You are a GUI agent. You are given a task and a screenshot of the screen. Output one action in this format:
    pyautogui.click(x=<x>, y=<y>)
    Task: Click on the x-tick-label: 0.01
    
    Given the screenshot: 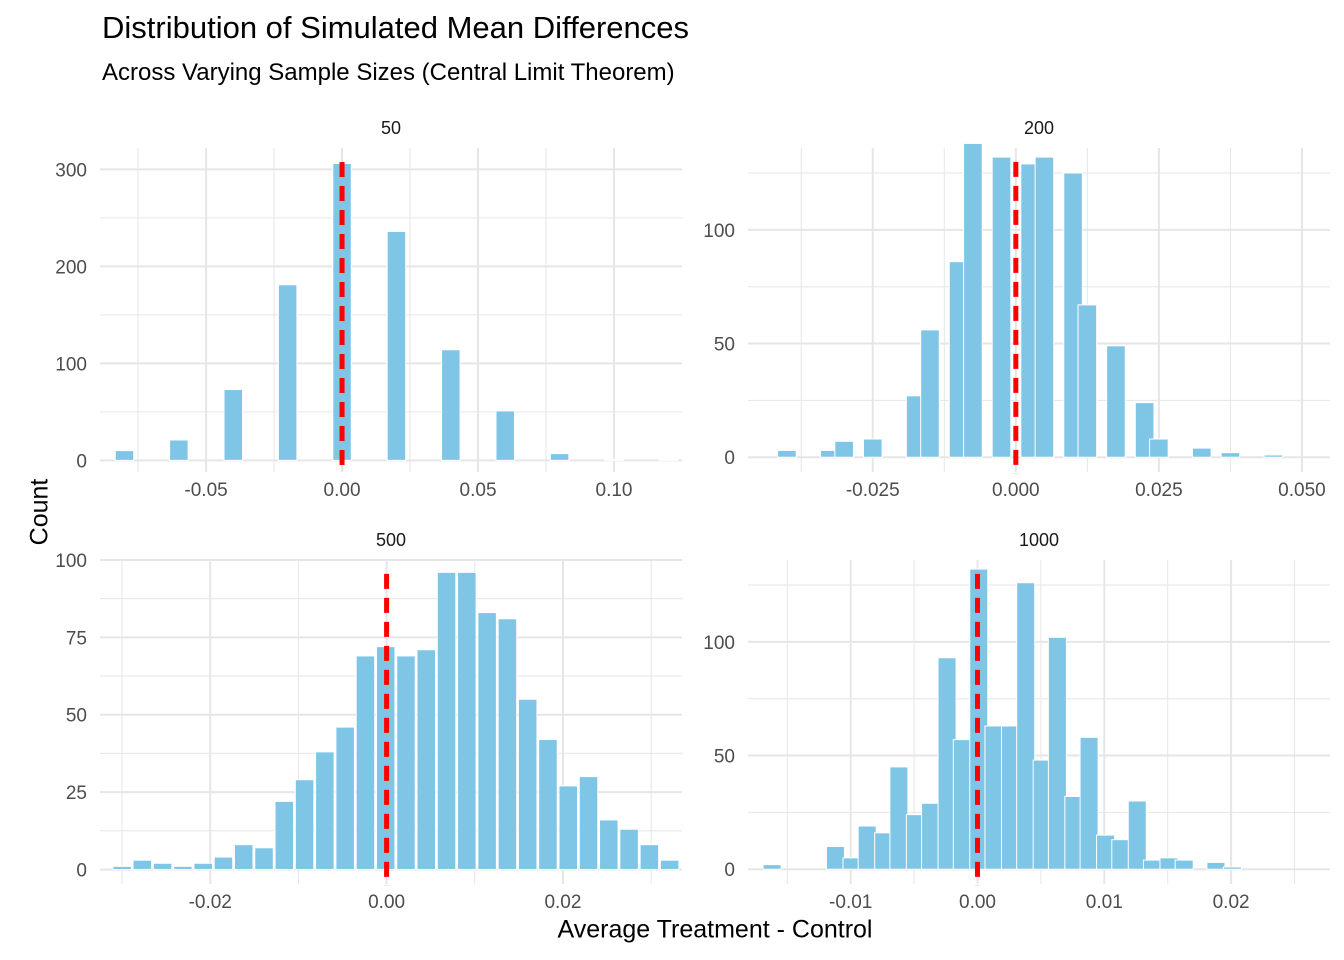 What is the action you would take?
    pyautogui.click(x=1104, y=902)
    